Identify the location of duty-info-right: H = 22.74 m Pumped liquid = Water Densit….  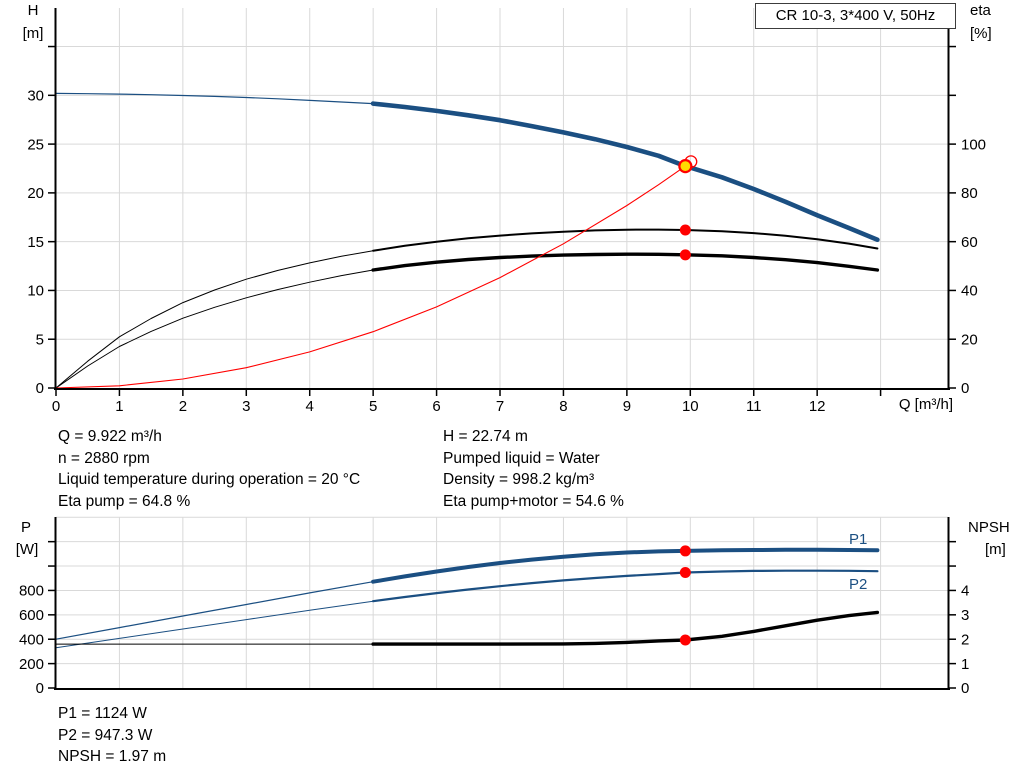
(533, 469).